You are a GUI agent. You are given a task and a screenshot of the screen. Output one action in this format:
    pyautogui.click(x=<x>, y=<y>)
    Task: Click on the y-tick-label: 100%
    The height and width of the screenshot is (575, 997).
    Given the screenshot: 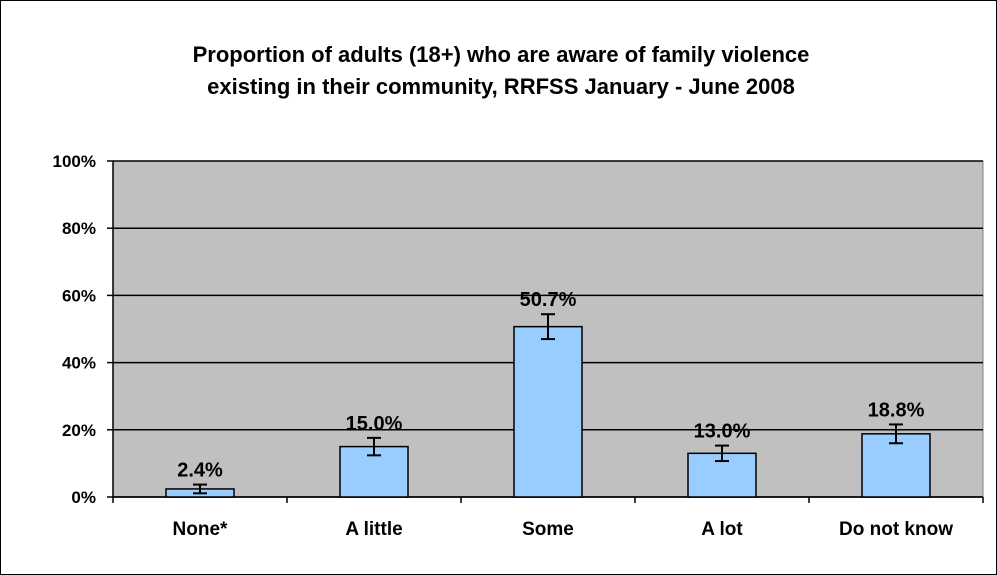 What is the action you would take?
    pyautogui.click(x=74, y=161)
    